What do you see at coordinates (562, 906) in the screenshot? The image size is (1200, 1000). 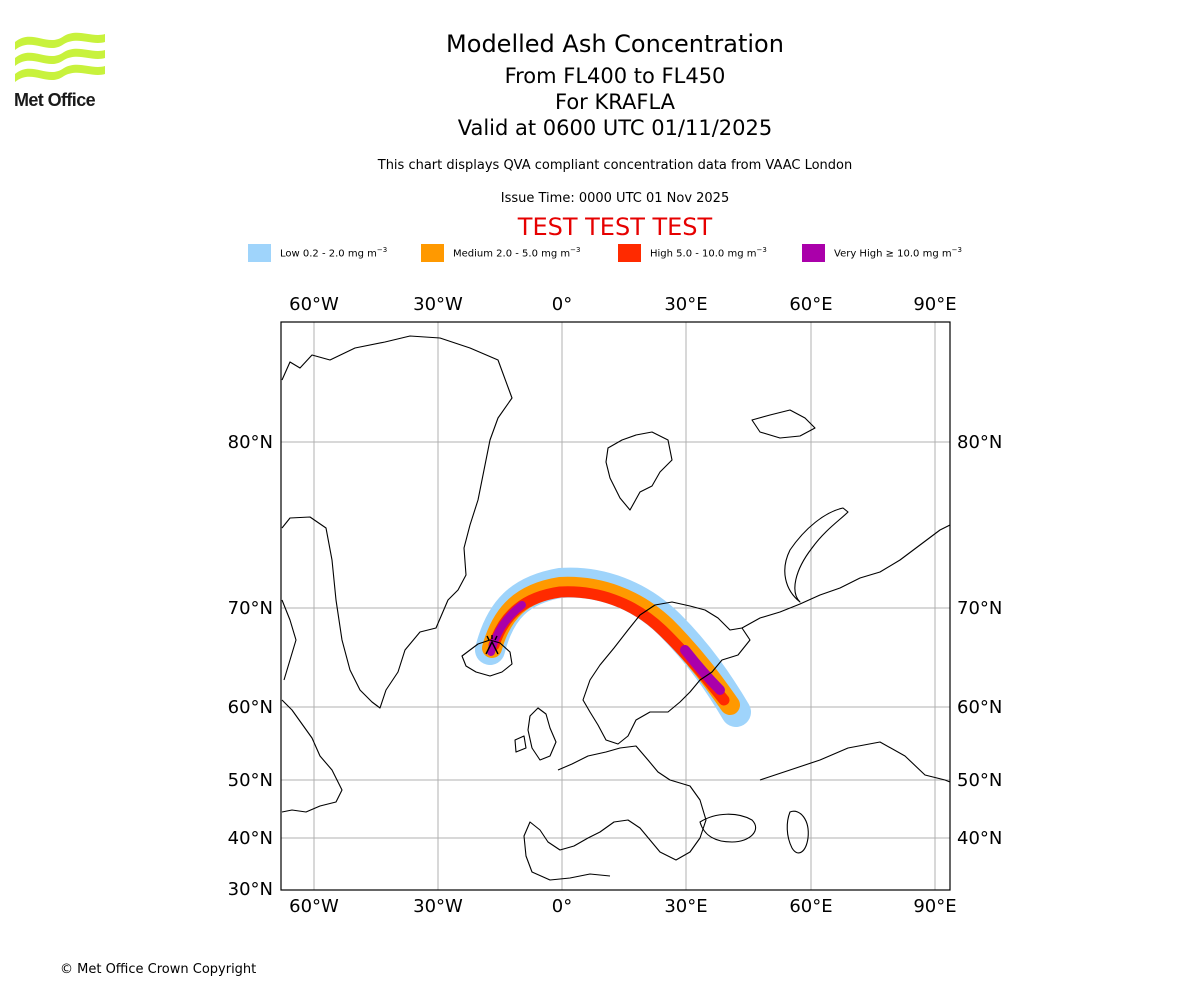 I see `lon-tick-bottom-0: 0°` at bounding box center [562, 906].